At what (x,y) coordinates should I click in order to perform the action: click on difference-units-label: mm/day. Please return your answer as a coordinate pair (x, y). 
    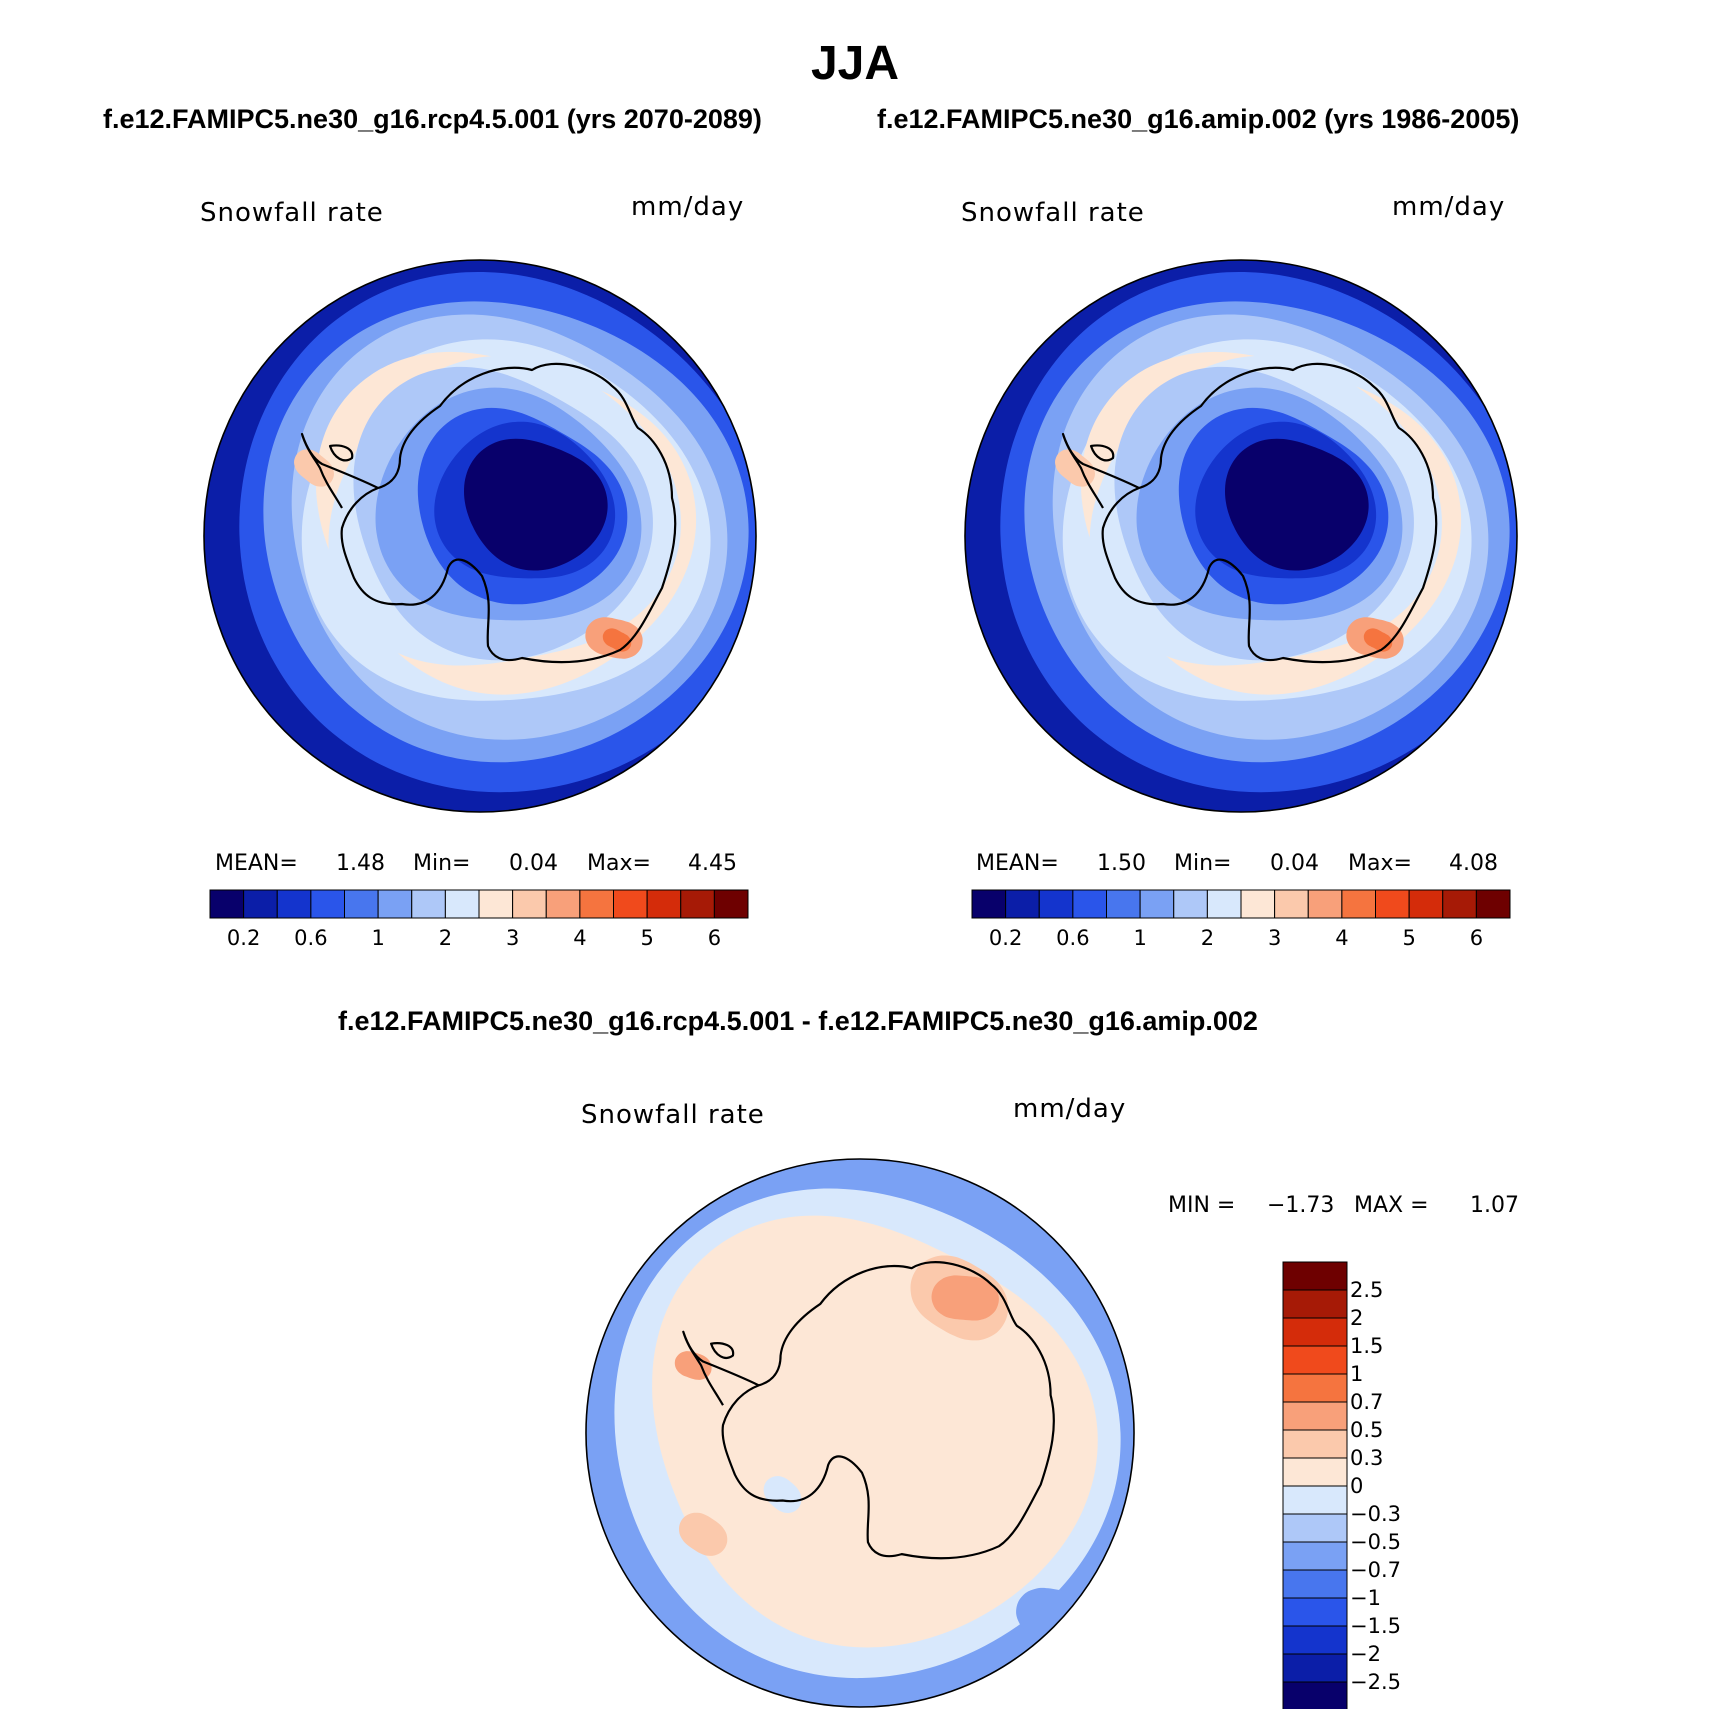
    Looking at the image, I should click on (1070, 1109).